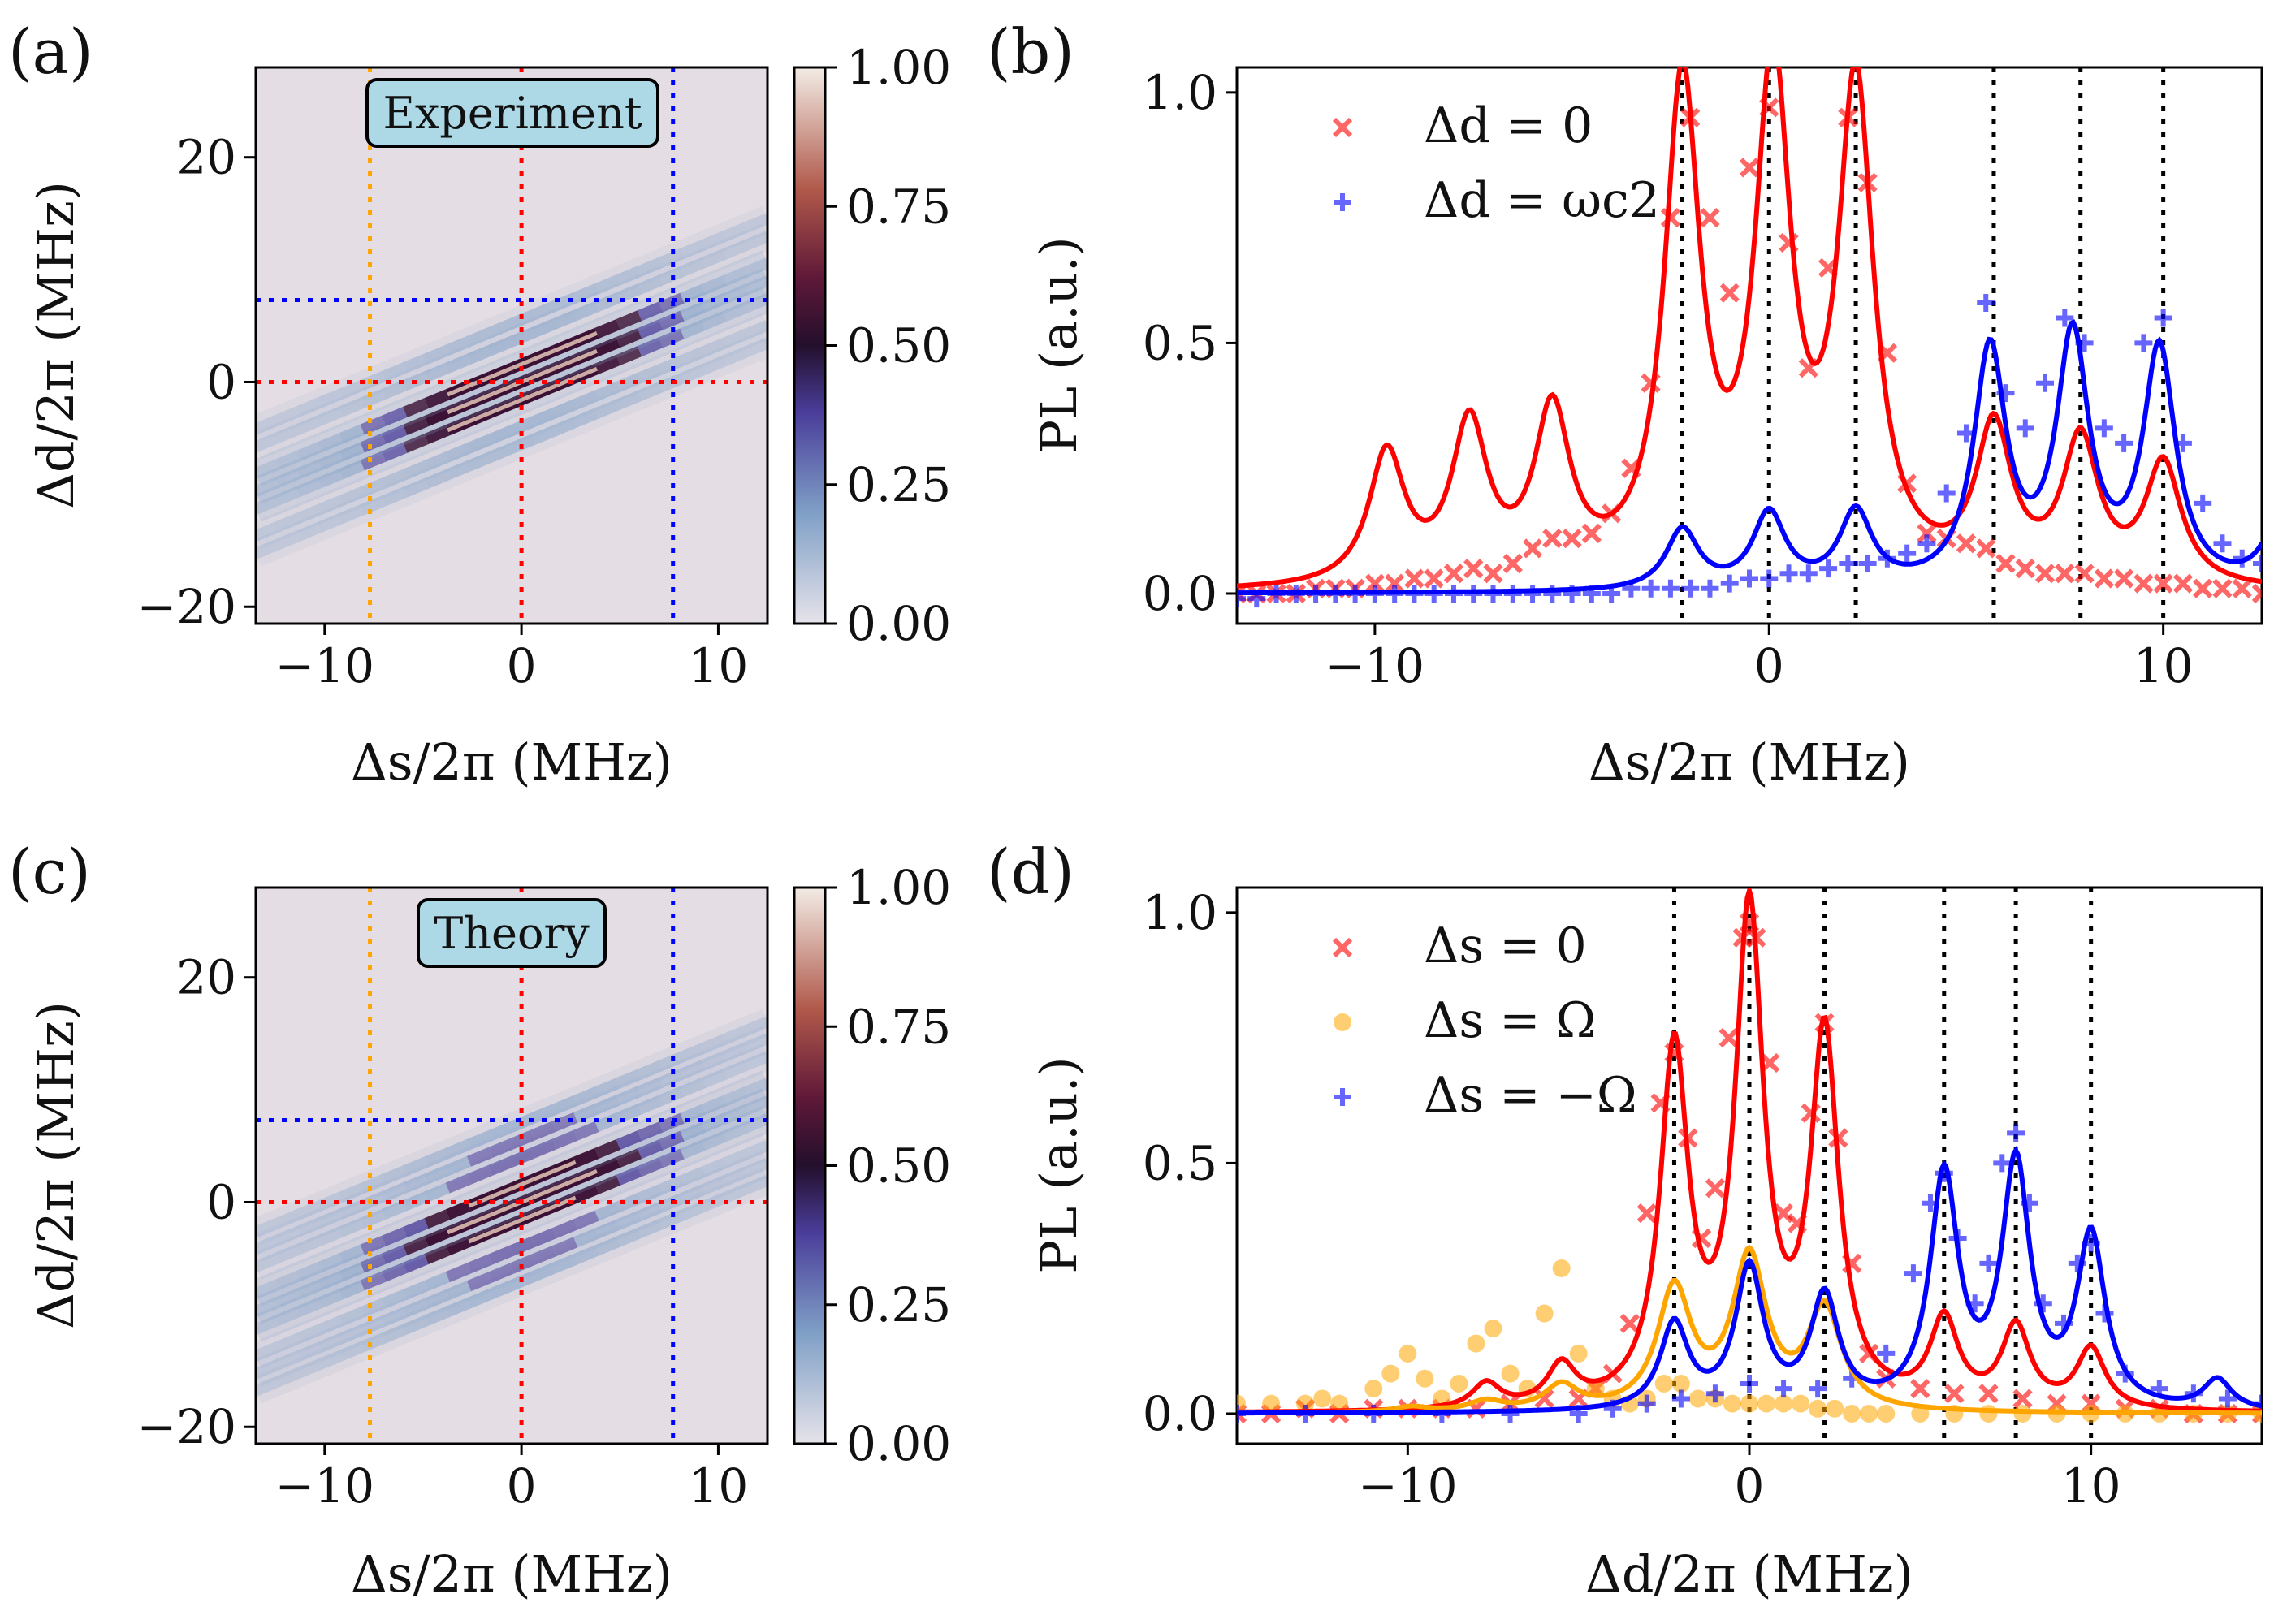 The width and height of the screenshot is (2274, 1624). Describe the element at coordinates (2163, 666) in the screenshot. I see `x-tick-label: 10` at that location.